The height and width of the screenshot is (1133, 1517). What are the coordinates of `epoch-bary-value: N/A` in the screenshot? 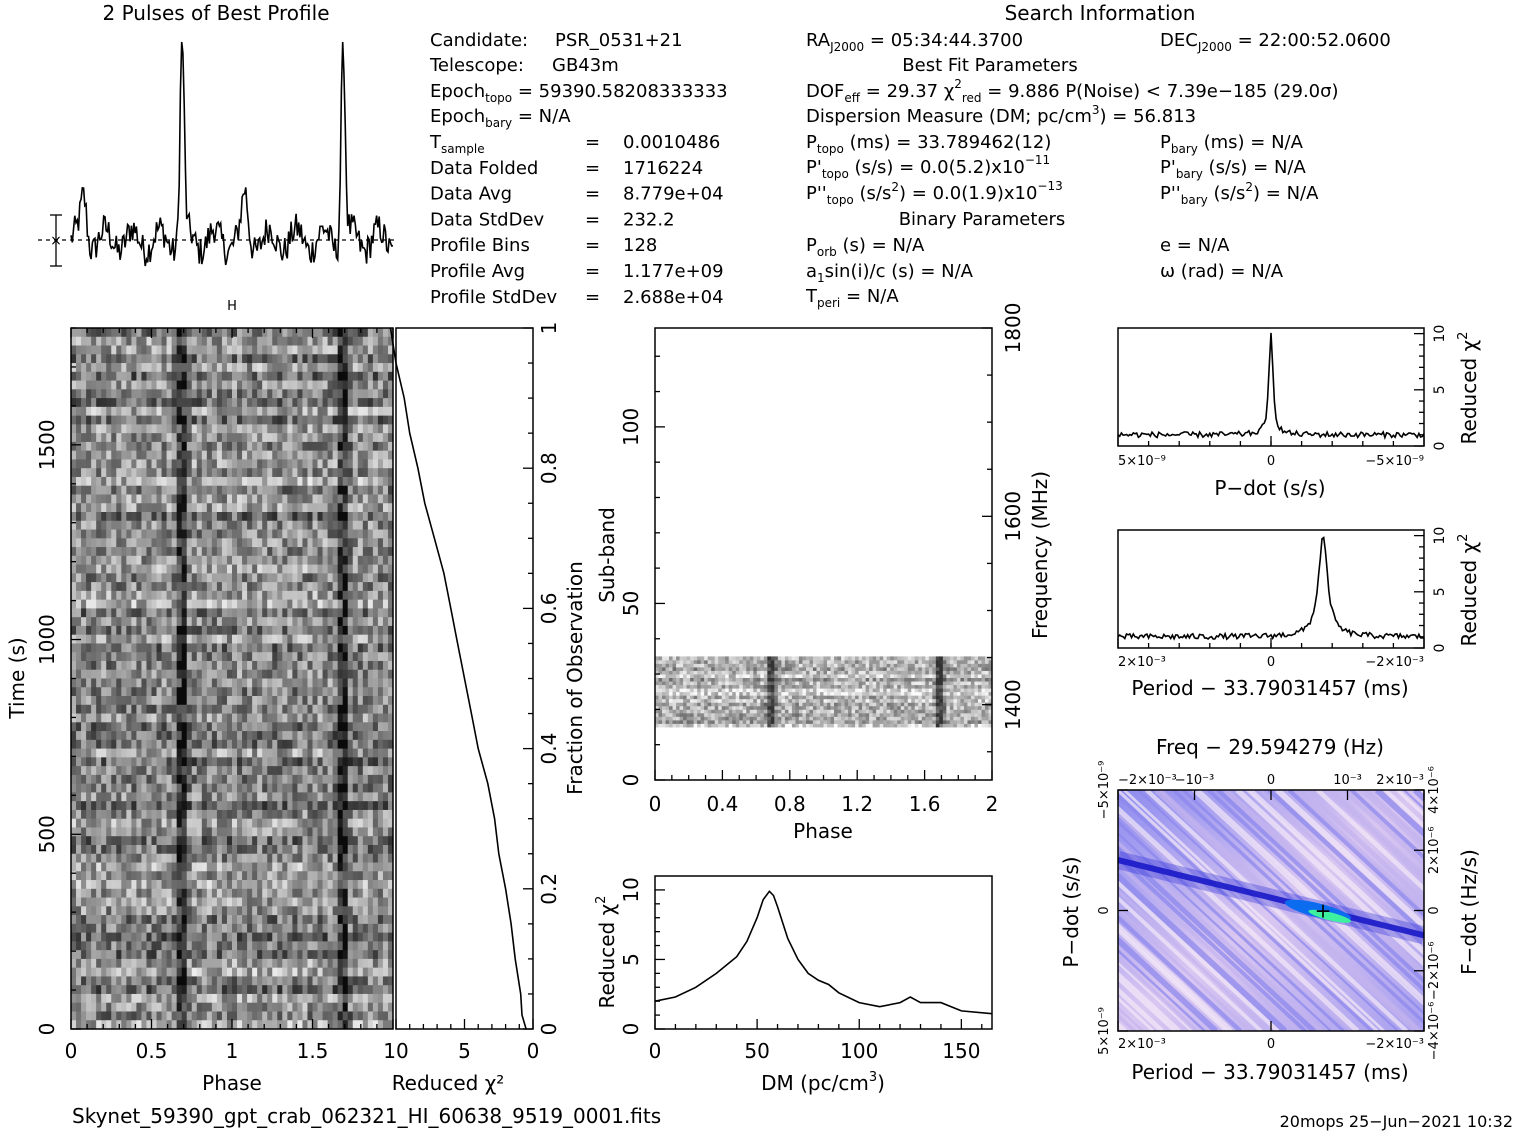 It's located at (555, 116).